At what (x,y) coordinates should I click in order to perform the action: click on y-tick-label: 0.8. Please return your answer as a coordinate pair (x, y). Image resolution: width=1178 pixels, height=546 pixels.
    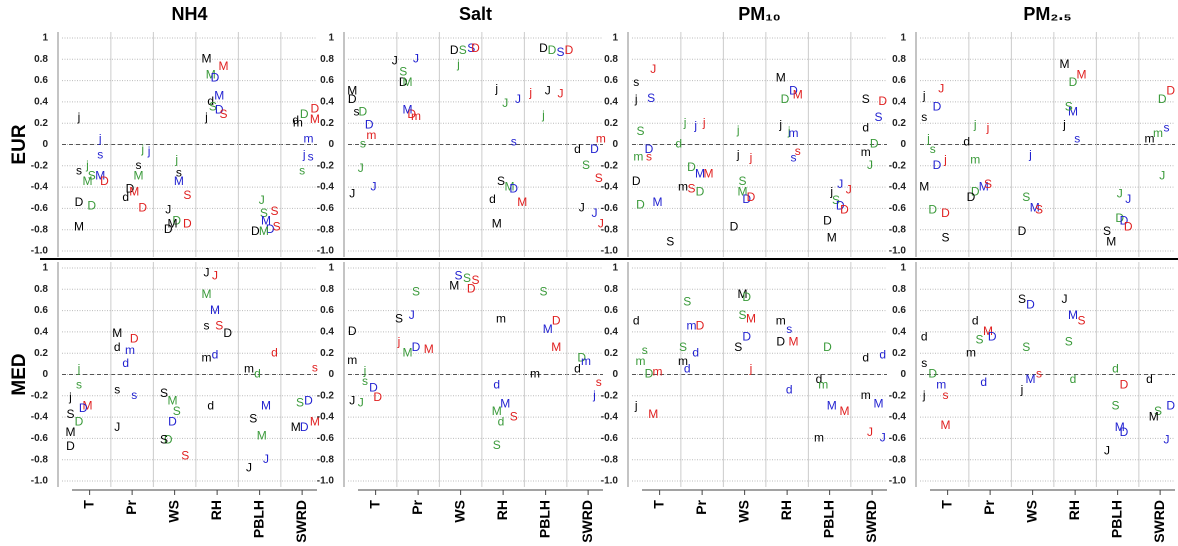
    Looking at the image, I should click on (611, 59).